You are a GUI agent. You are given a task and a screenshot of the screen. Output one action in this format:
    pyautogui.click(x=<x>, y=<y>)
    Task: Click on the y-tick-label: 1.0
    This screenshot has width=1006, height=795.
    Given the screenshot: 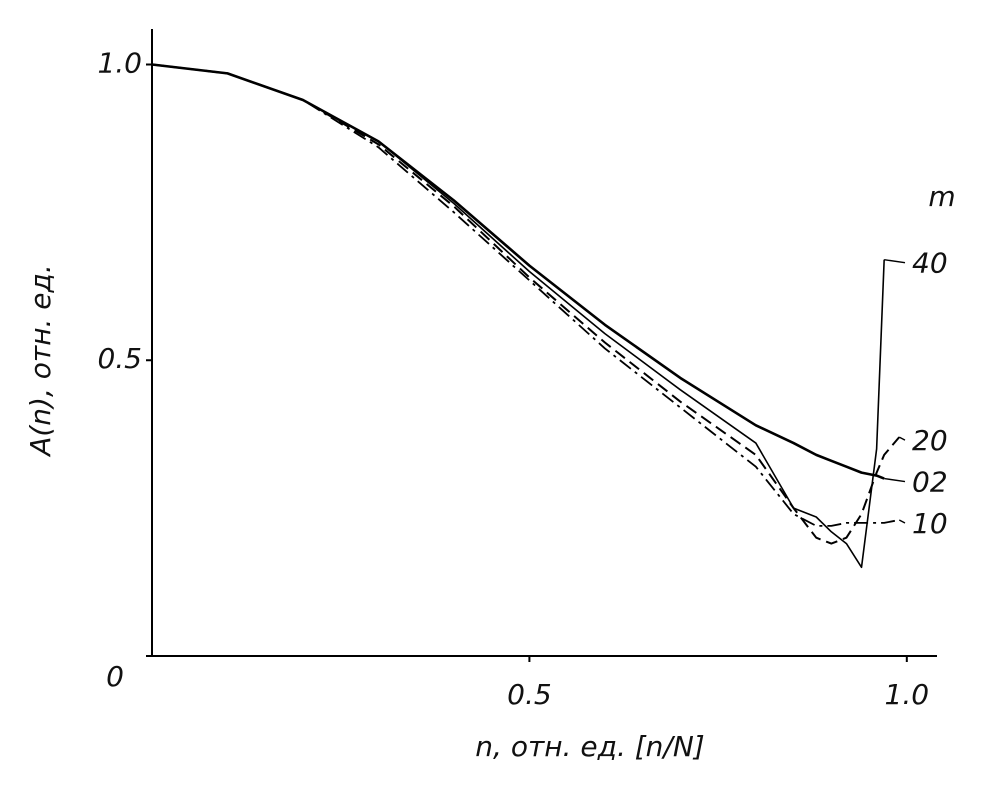 What is the action you would take?
    pyautogui.click(x=119, y=62)
    